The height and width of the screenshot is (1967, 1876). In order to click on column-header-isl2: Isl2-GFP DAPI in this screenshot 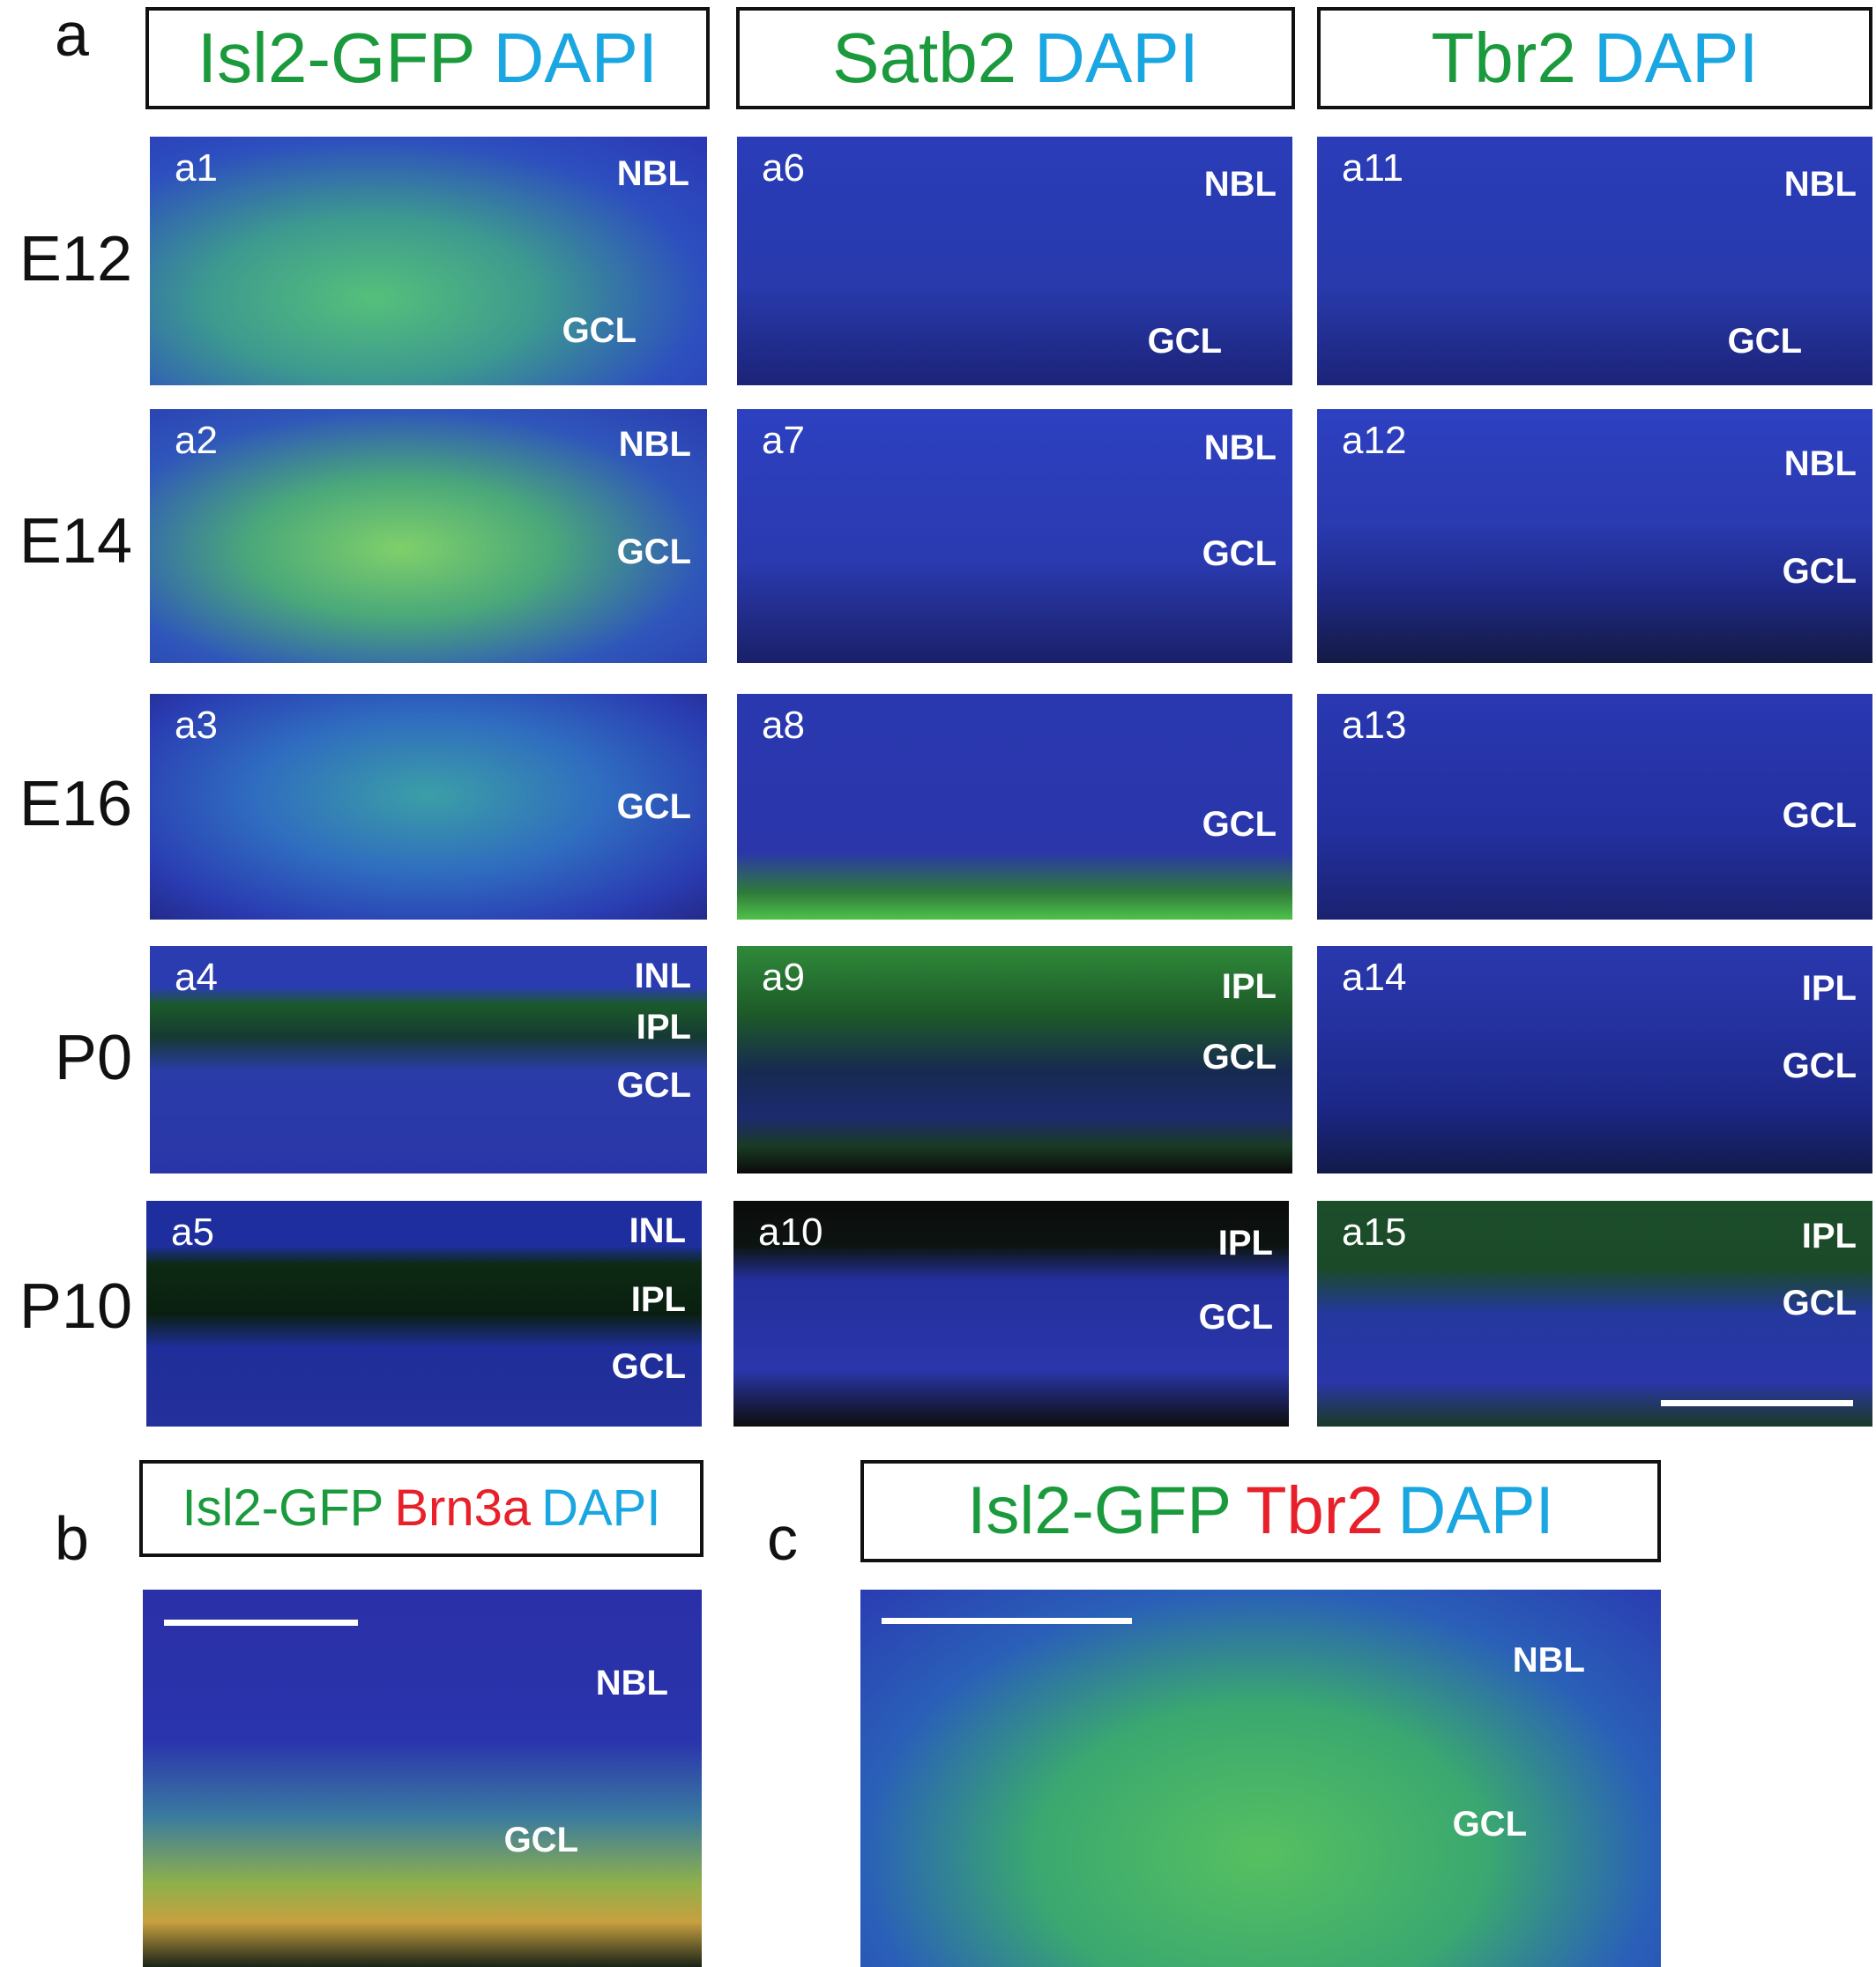, I will do `click(427, 58)`.